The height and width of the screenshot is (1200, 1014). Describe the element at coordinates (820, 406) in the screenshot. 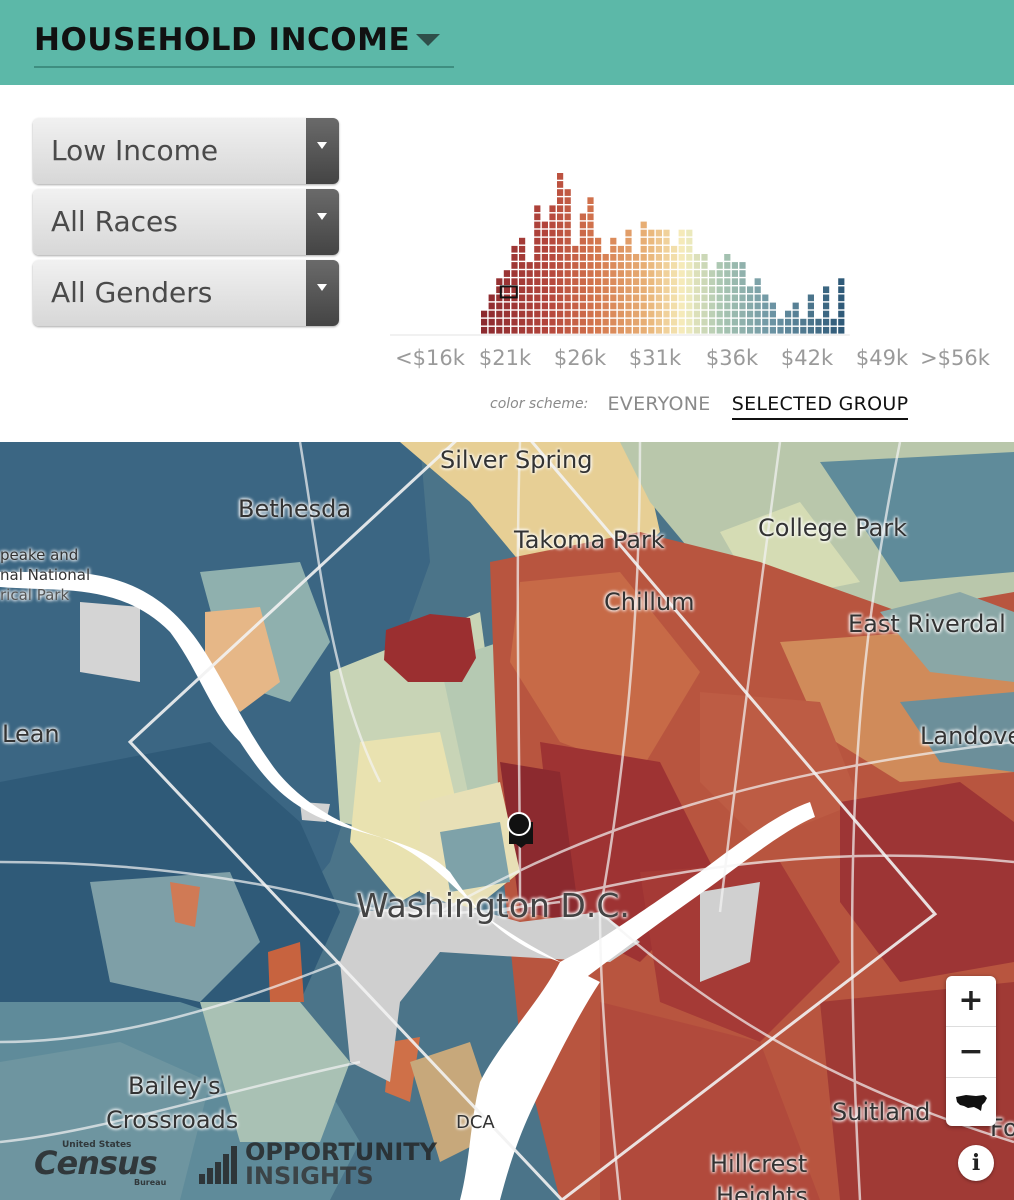

I see `color-scheme-selected-group: SELECTED GROUP` at that location.